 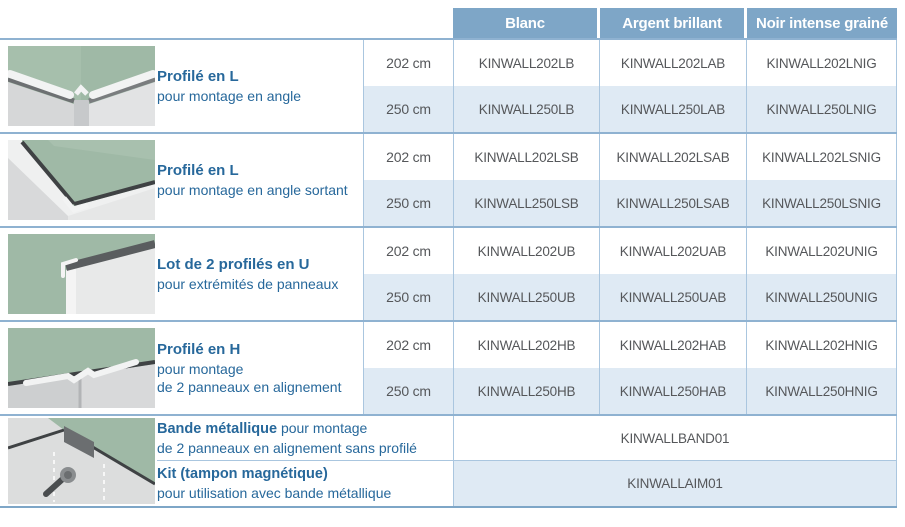 What do you see at coordinates (81, 180) in the screenshot?
I see `l-profile-outer-corner-photo` at bounding box center [81, 180].